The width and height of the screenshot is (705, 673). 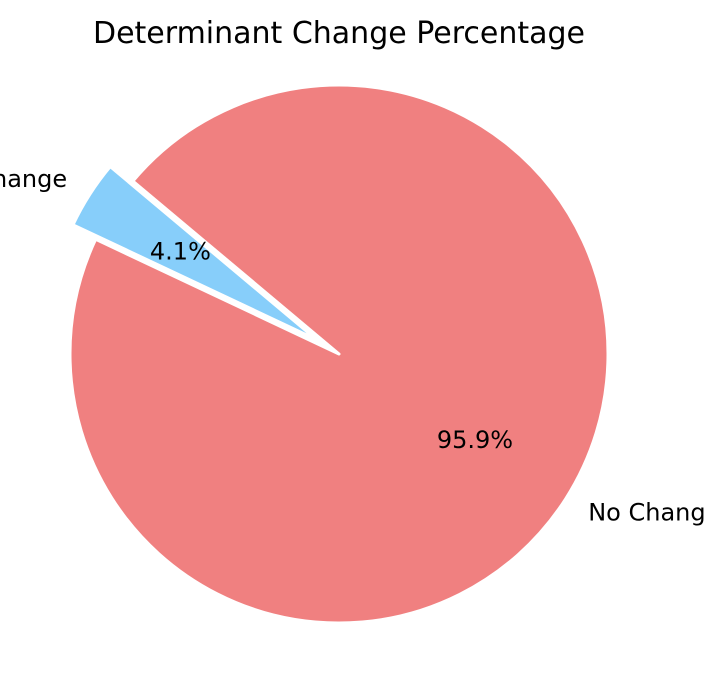 What do you see at coordinates (646, 513) in the screenshot?
I see `slice-label-no-change: No Change` at bounding box center [646, 513].